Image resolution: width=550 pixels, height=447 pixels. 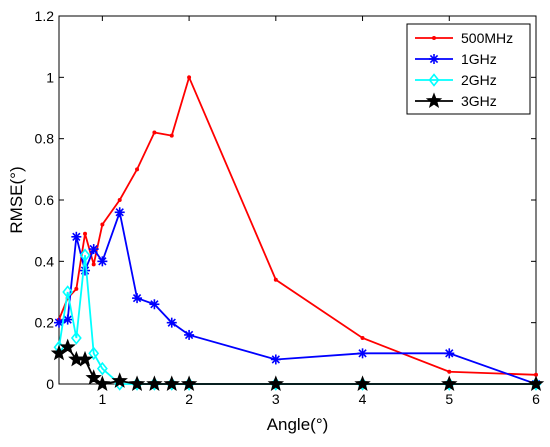 I want to click on y-tick-label: 0.6, so click(x=45, y=200).